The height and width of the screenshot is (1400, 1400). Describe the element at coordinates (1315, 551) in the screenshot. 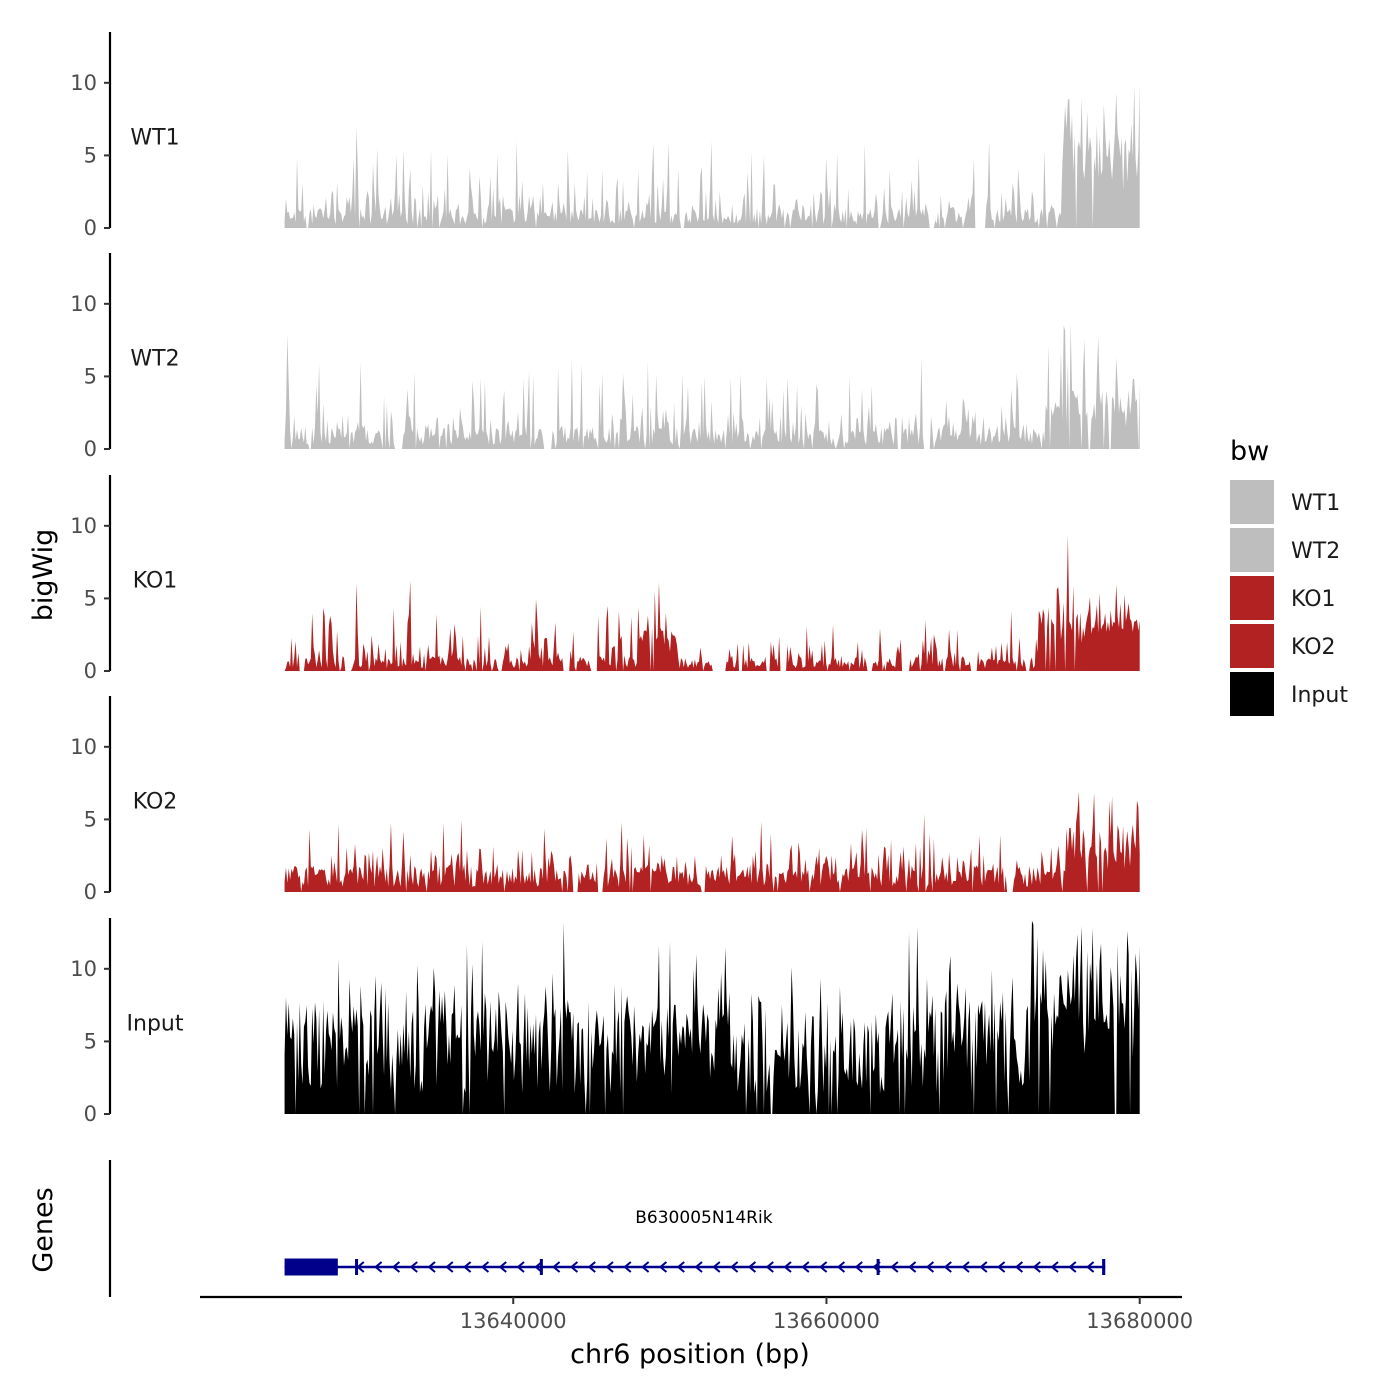

I see `legend-label-wt2: WT2` at that location.